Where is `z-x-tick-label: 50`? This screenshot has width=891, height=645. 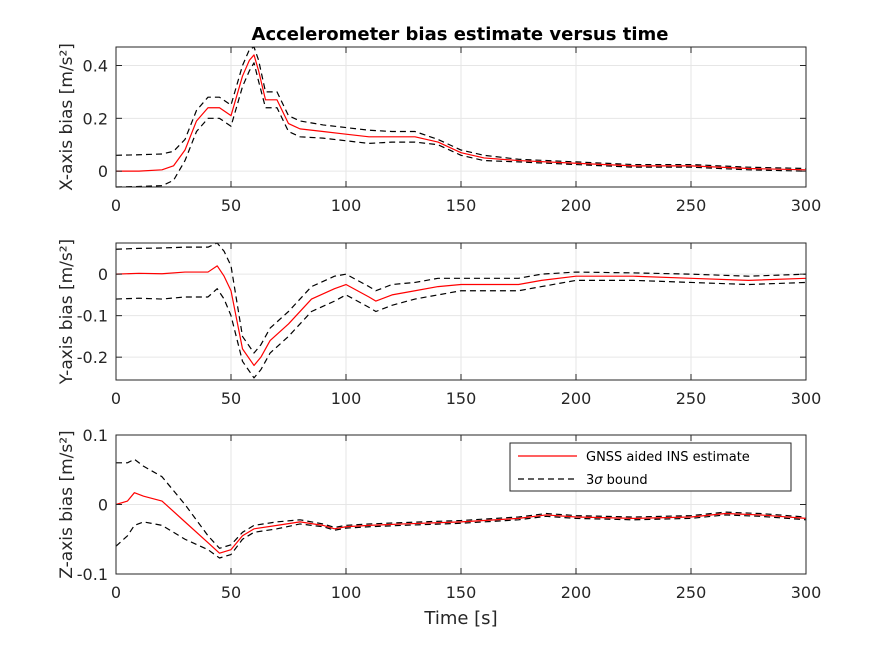
z-x-tick-label: 50 is located at coordinates (231, 592).